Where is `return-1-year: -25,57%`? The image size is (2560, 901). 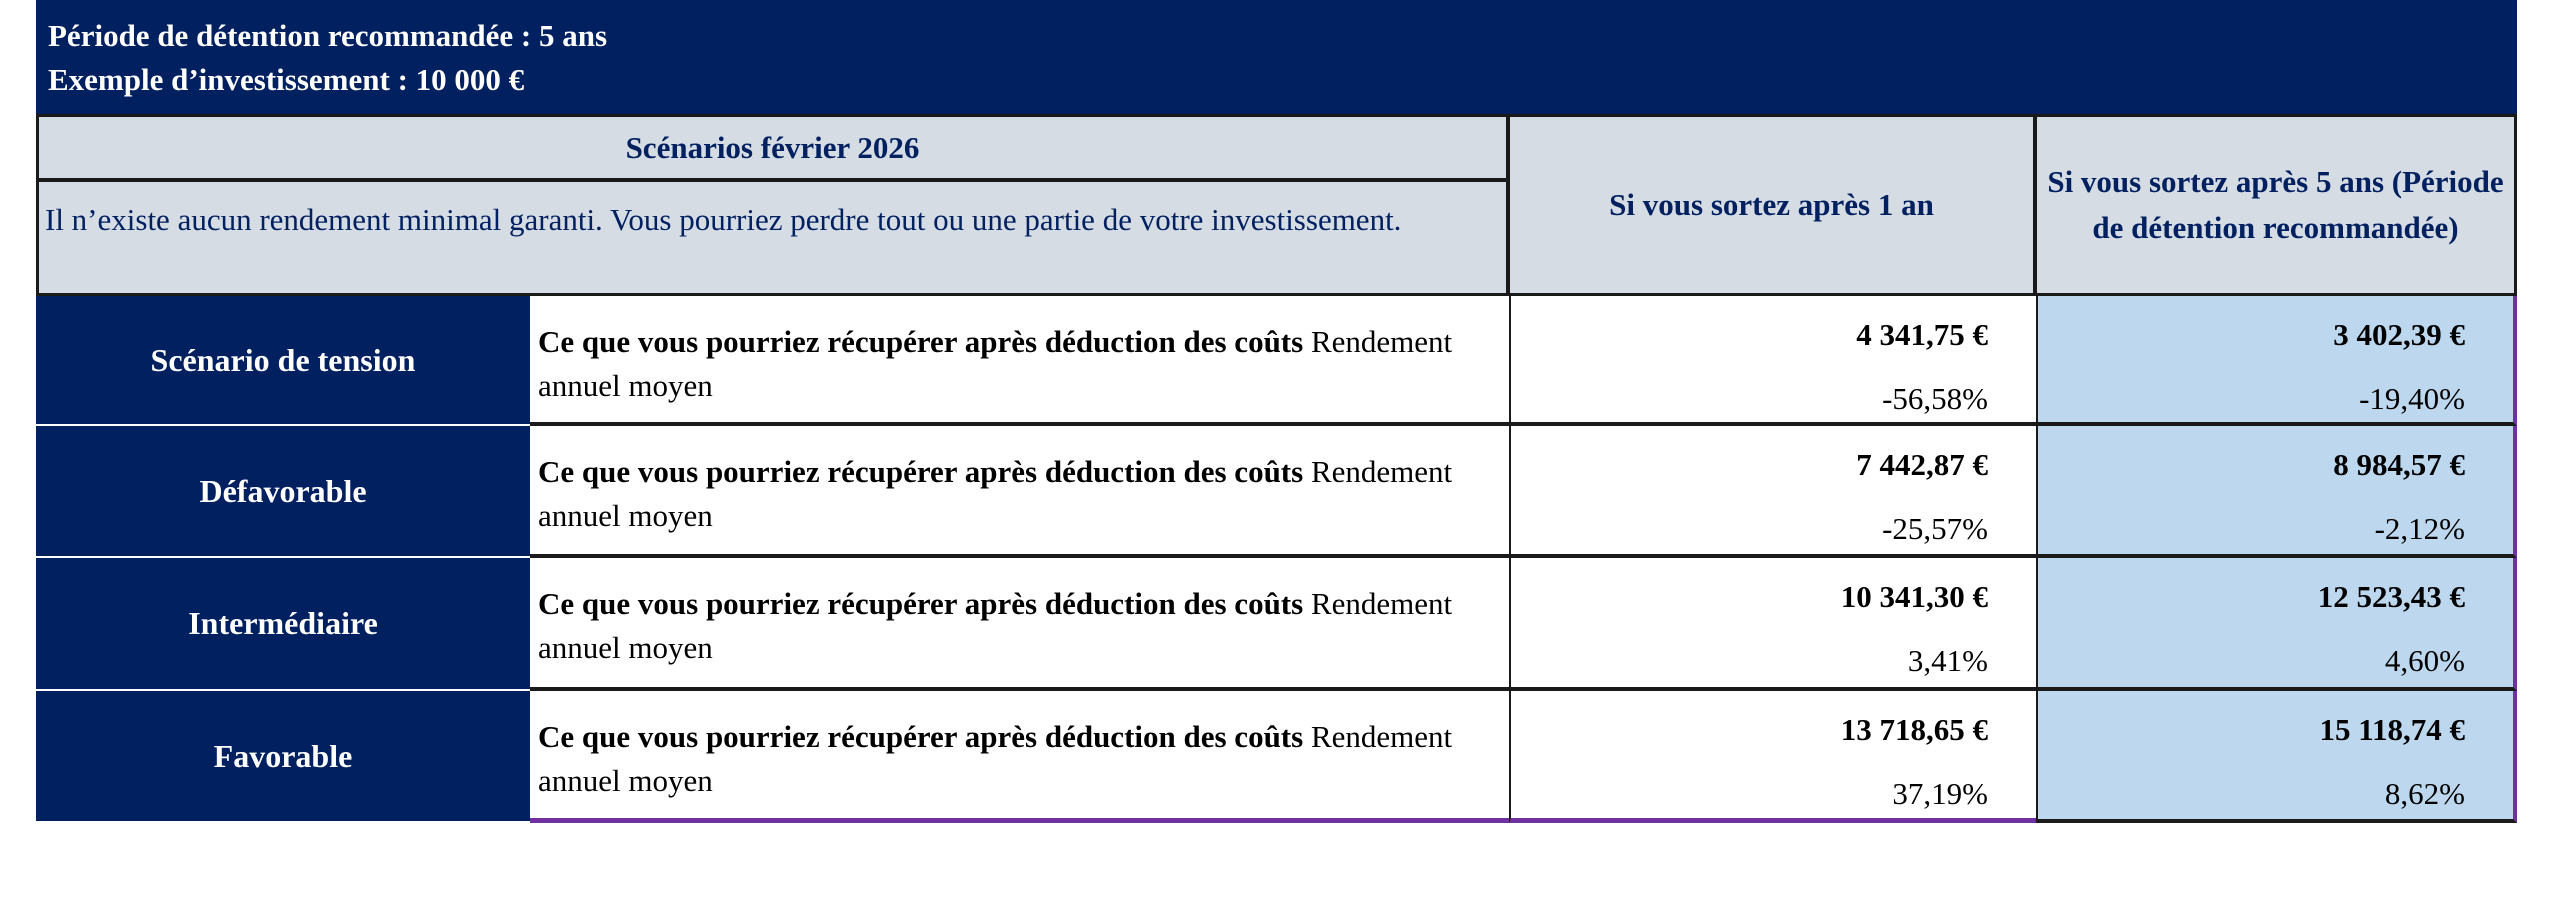 return-1-year: -25,57% is located at coordinates (1935, 528).